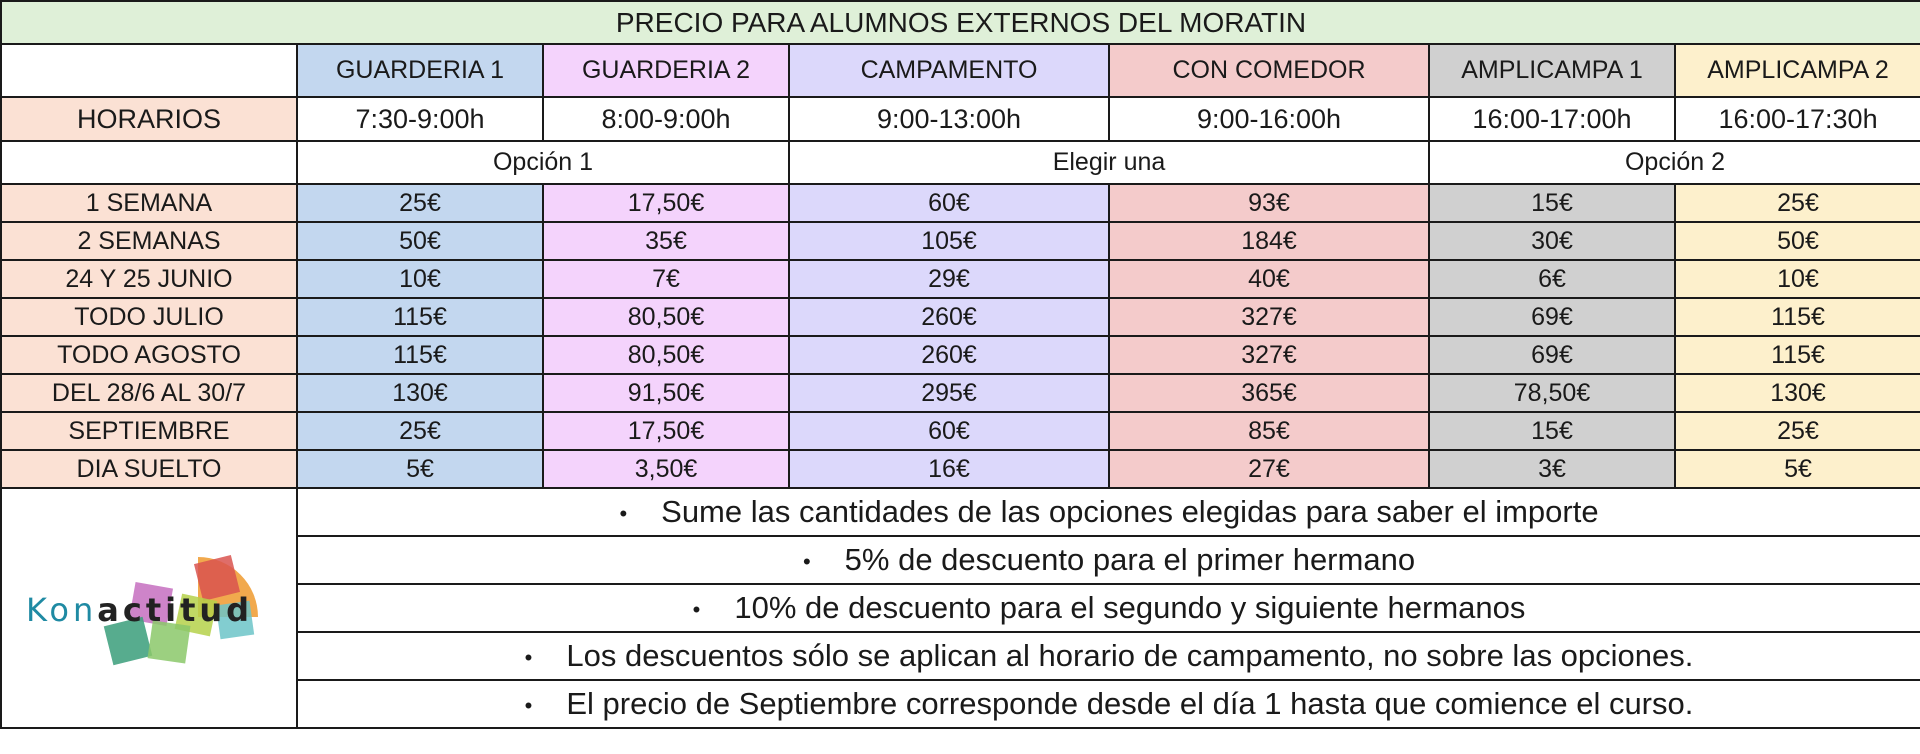  I want to click on option-empty-cell, so click(149, 162).